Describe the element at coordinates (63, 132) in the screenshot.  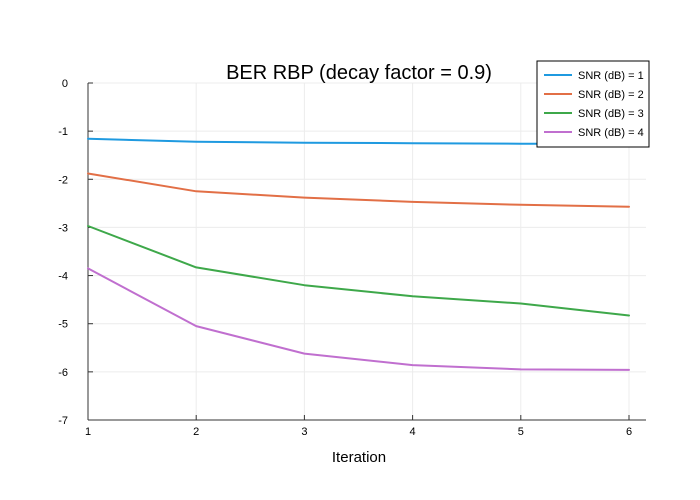
I see `y-tick-label: -1` at that location.